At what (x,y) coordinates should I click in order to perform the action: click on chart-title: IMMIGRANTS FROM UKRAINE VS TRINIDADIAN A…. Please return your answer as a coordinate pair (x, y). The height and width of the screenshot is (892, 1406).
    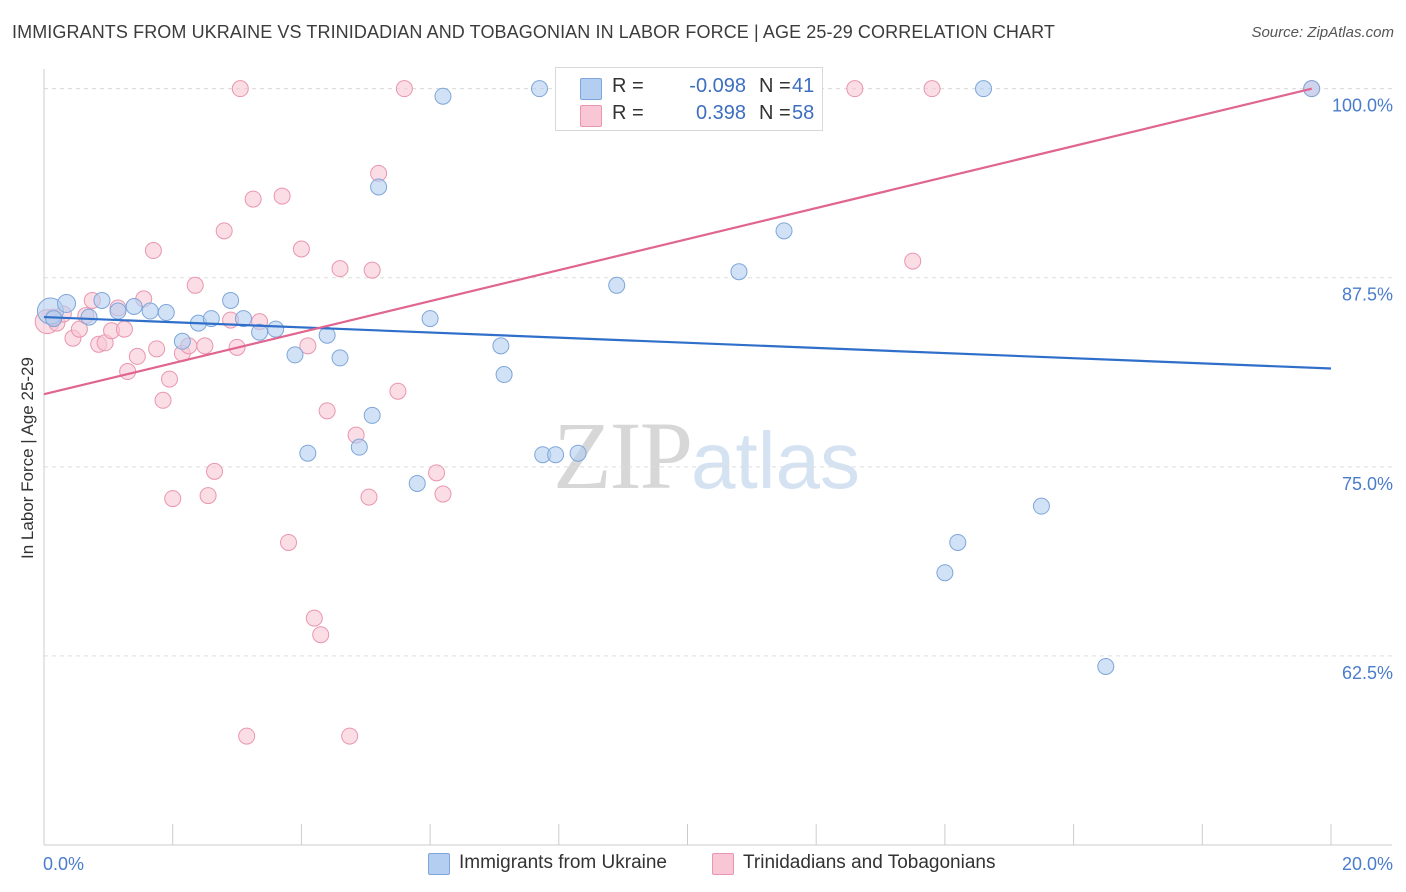
    Looking at the image, I should click on (533, 32).